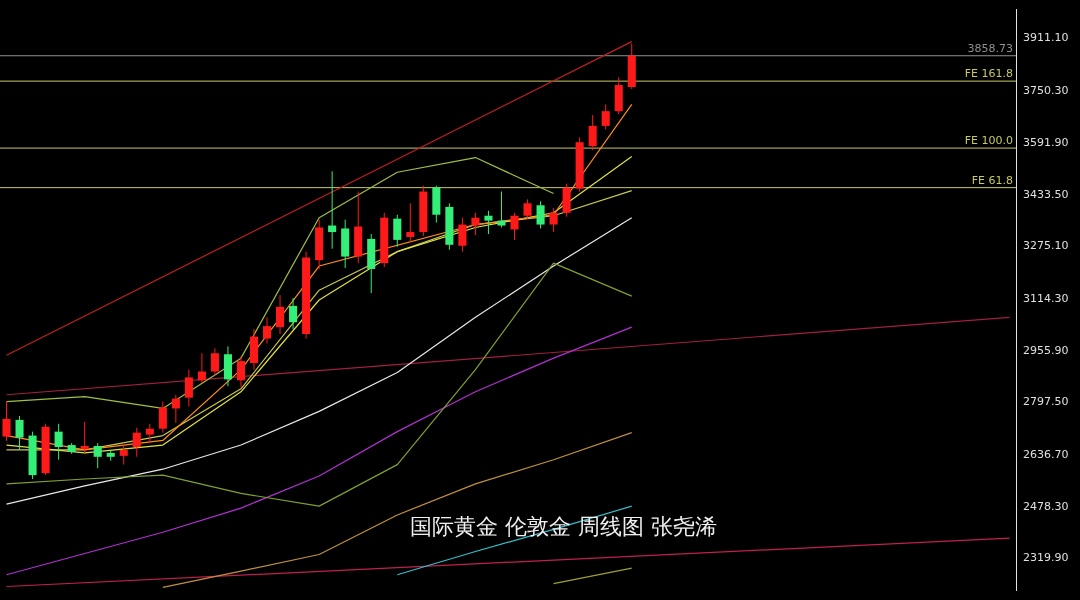 Image resolution: width=1080 pixels, height=600 pixels. Describe the element at coordinates (990, 49) in the screenshot. I see `ref-line-label: 3858.73` at that location.